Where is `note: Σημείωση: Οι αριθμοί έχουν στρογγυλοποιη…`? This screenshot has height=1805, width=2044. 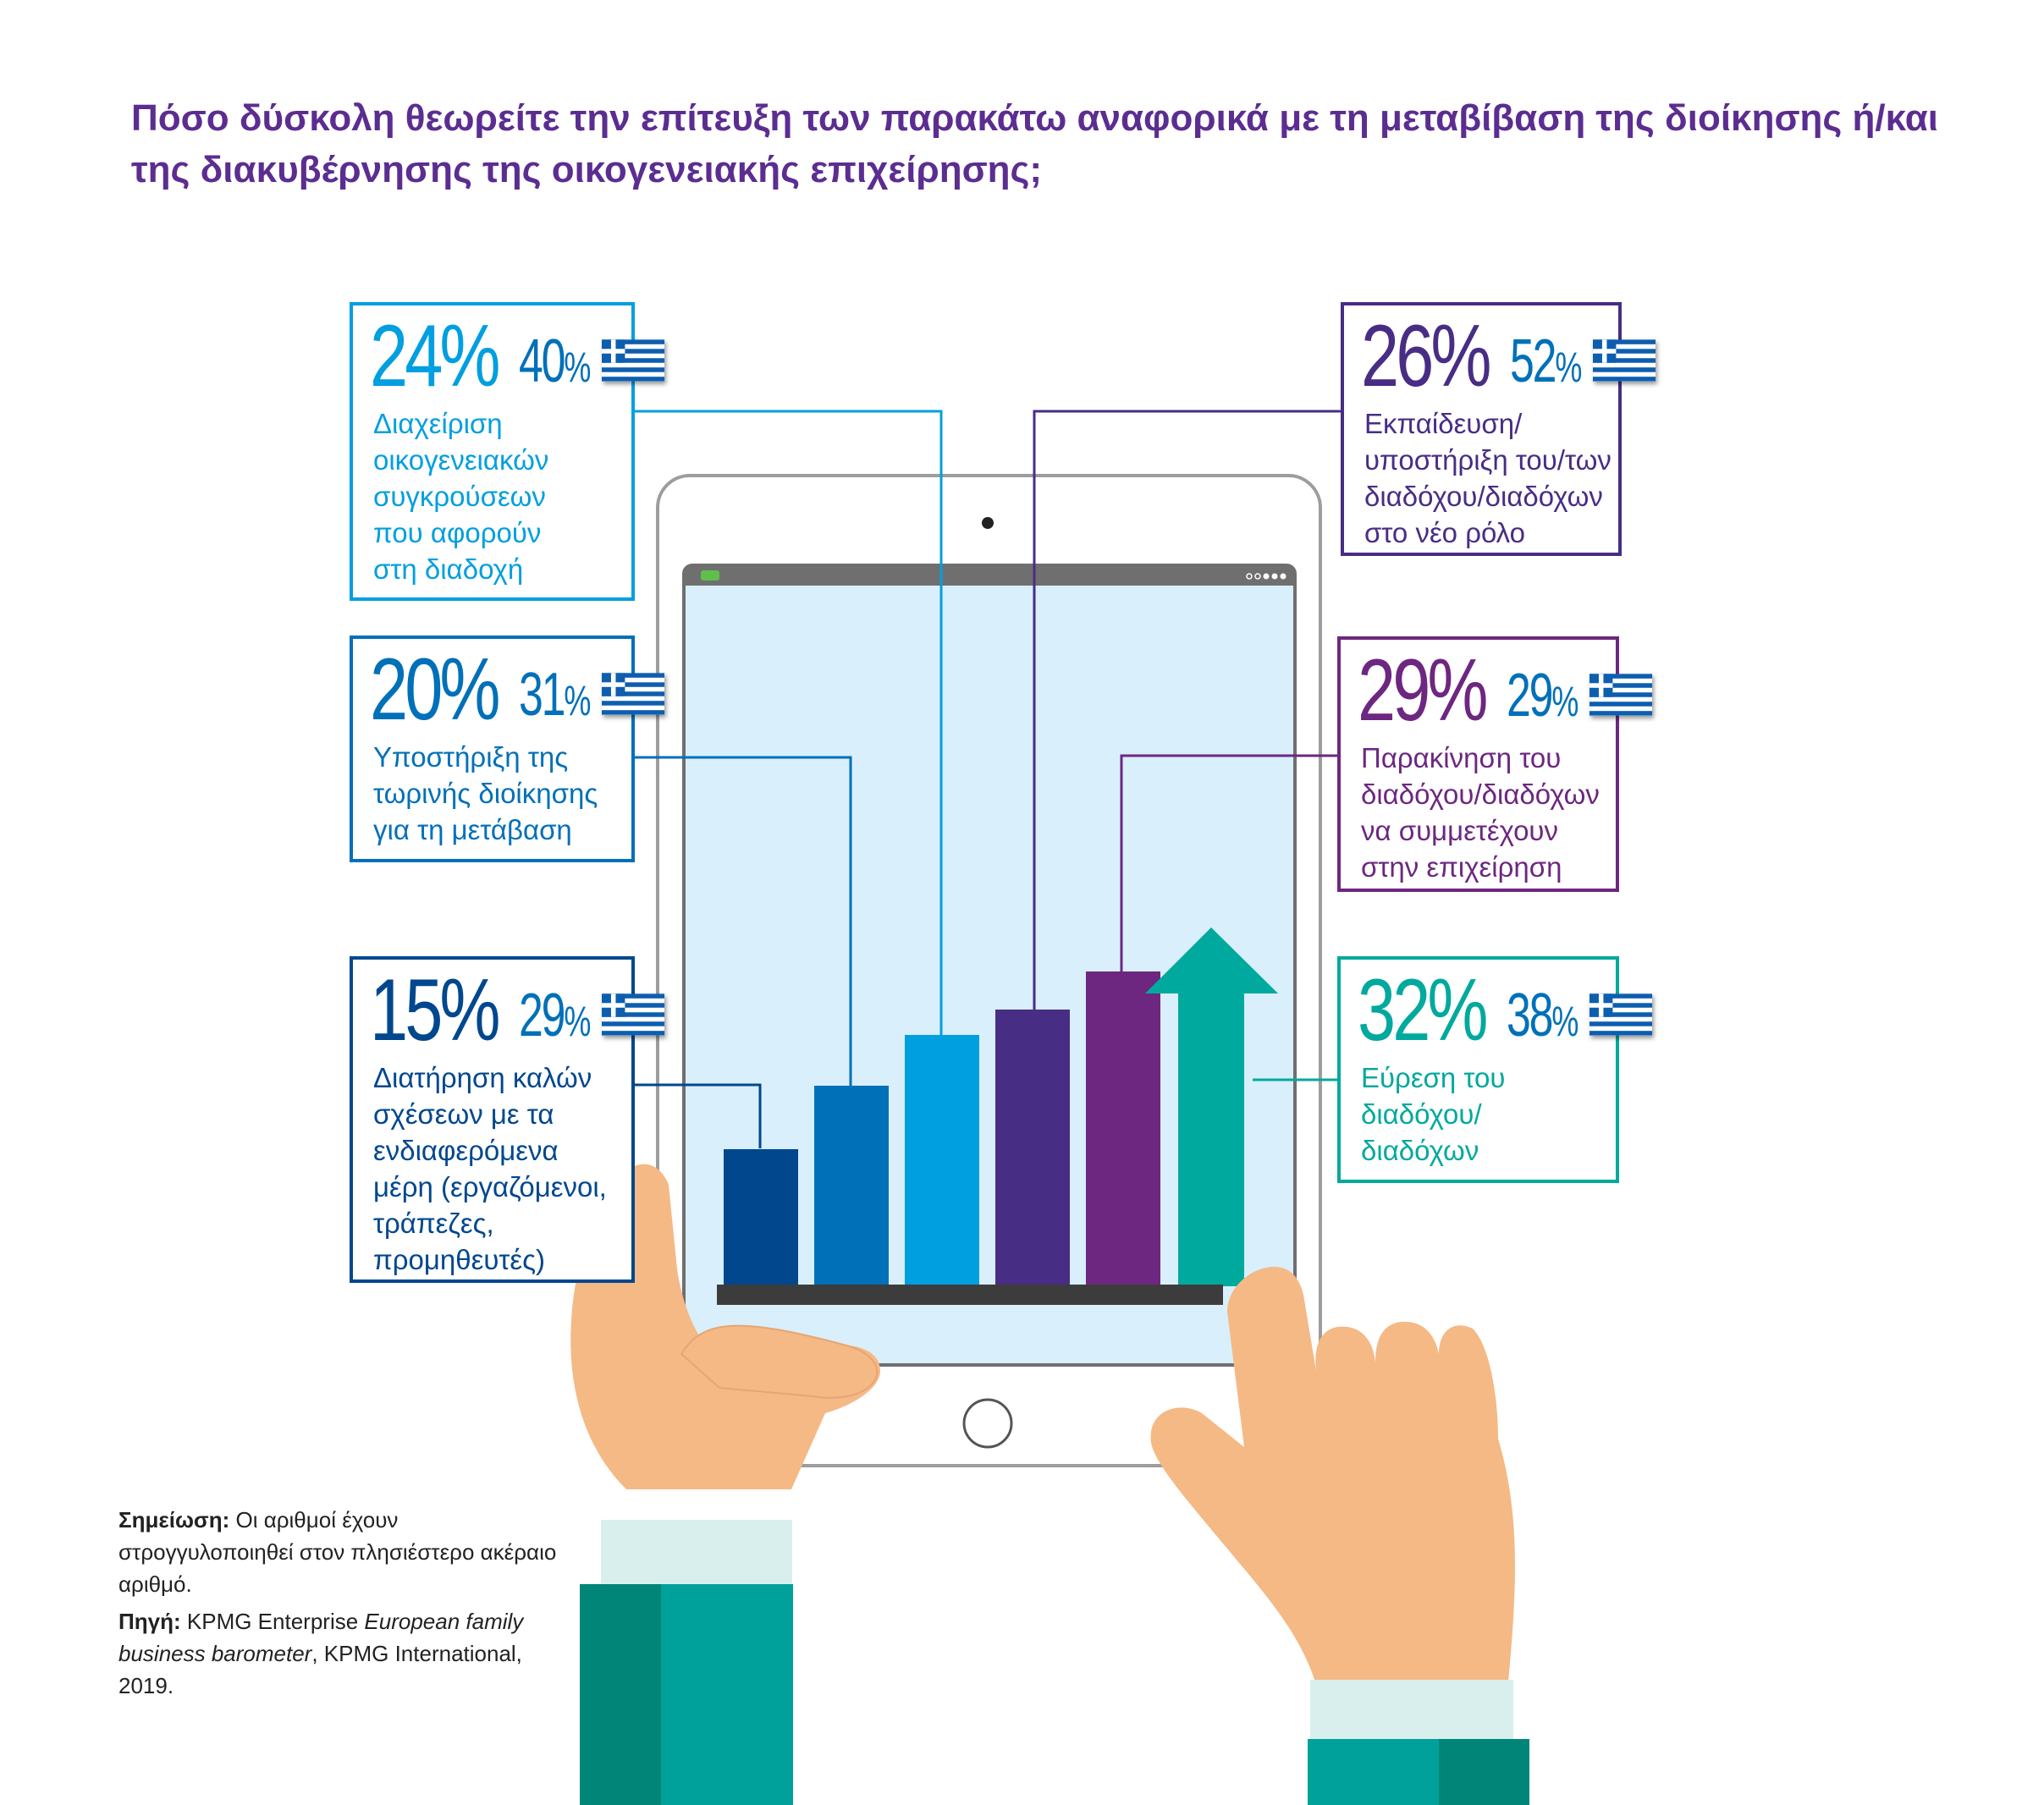
note: Σημείωση: Οι αριθμοί έχουν στρογγυλοποιη… is located at coordinates (337, 1552).